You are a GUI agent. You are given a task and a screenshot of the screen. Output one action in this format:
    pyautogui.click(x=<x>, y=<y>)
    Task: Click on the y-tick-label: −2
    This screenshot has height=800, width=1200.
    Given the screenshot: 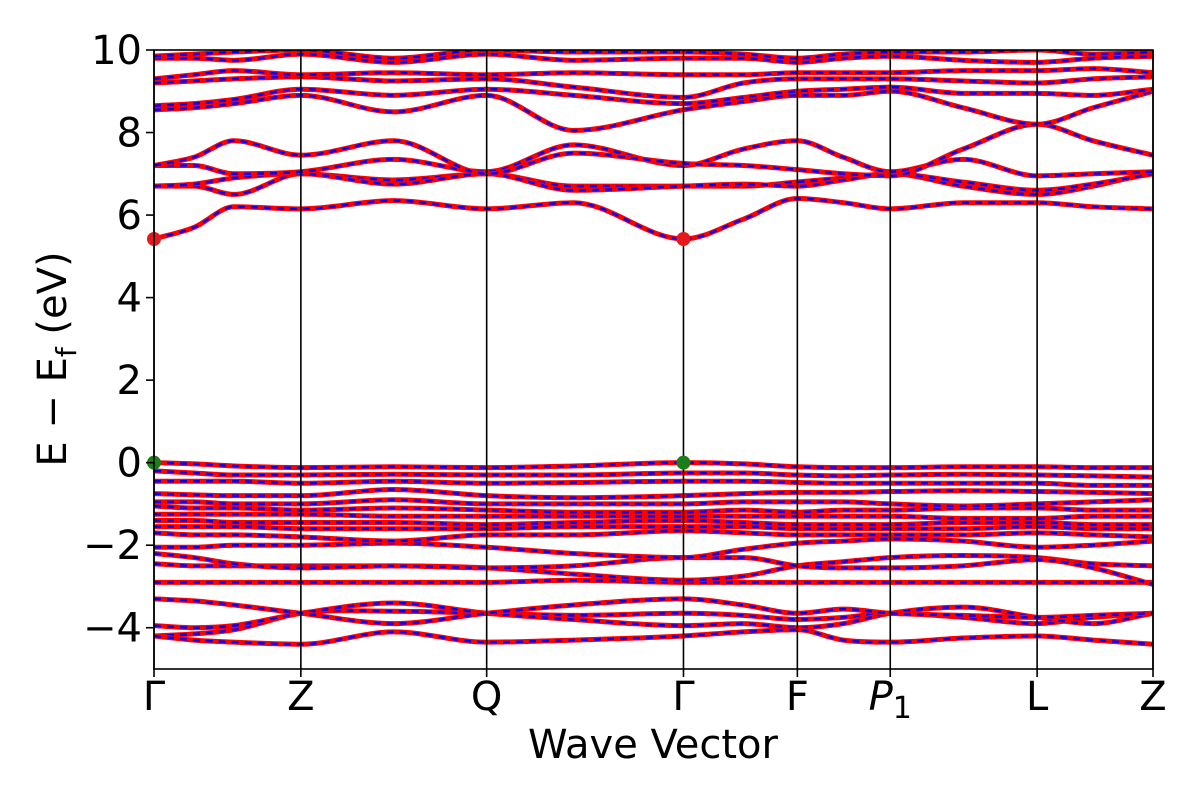 What is the action you would take?
    pyautogui.click(x=112, y=546)
    